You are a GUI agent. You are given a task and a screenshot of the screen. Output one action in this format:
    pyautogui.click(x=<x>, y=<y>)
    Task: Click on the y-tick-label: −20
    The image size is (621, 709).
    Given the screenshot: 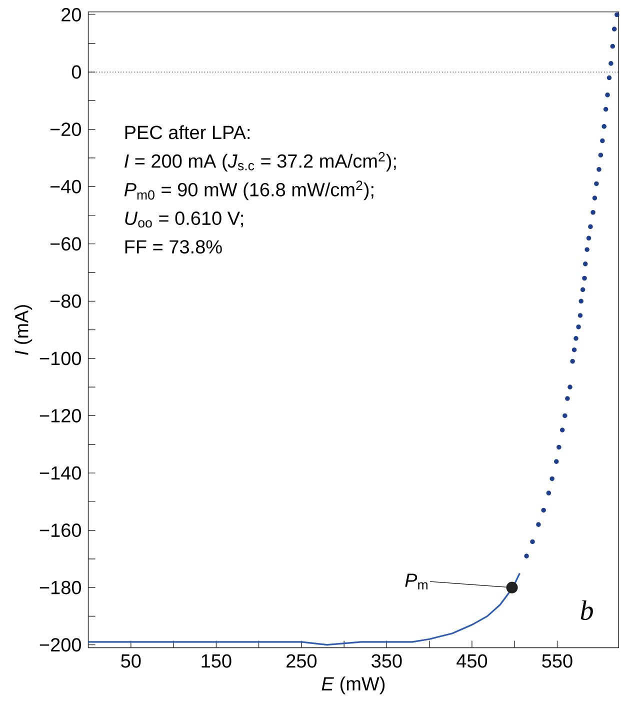 What is the action you would take?
    pyautogui.click(x=66, y=129)
    